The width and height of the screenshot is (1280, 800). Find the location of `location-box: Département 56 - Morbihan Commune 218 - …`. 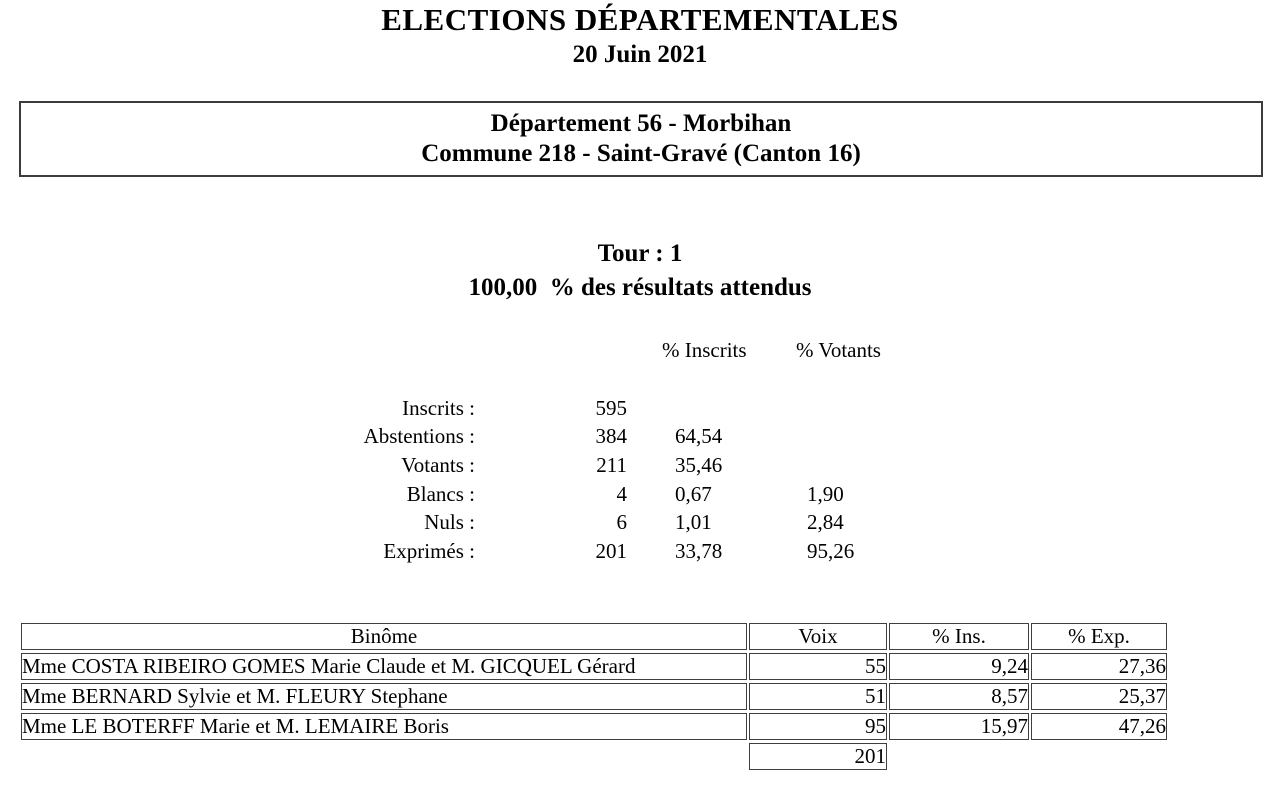

location-box: Département 56 - Morbihan Commune 218 - … is located at coordinates (641, 139).